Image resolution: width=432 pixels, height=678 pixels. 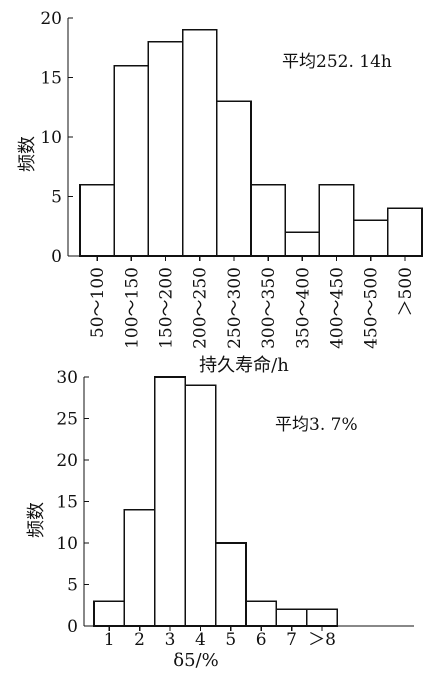 I want to click on mean-annotation: 平均3. 7%, so click(x=316, y=425).